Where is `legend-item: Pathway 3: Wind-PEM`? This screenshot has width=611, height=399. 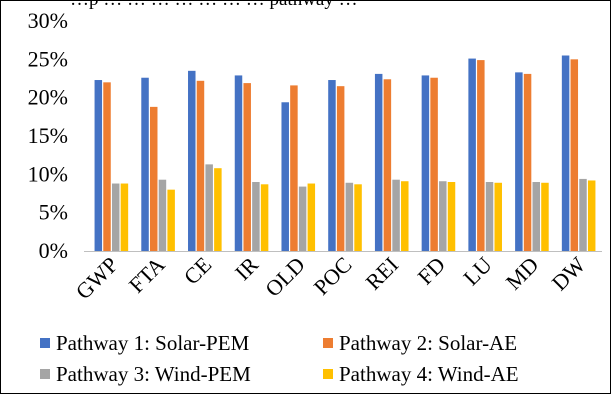
legend-item: Pathway 3: Wind-PEM is located at coordinates (145, 374).